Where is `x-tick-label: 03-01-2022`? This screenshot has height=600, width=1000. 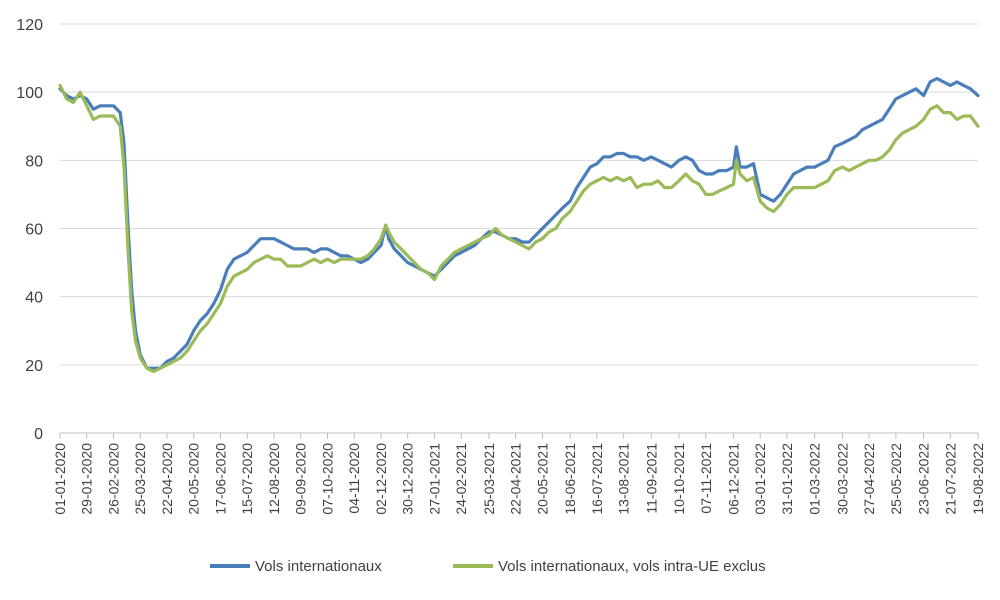 x-tick-label: 03-01-2022 is located at coordinates (760, 479).